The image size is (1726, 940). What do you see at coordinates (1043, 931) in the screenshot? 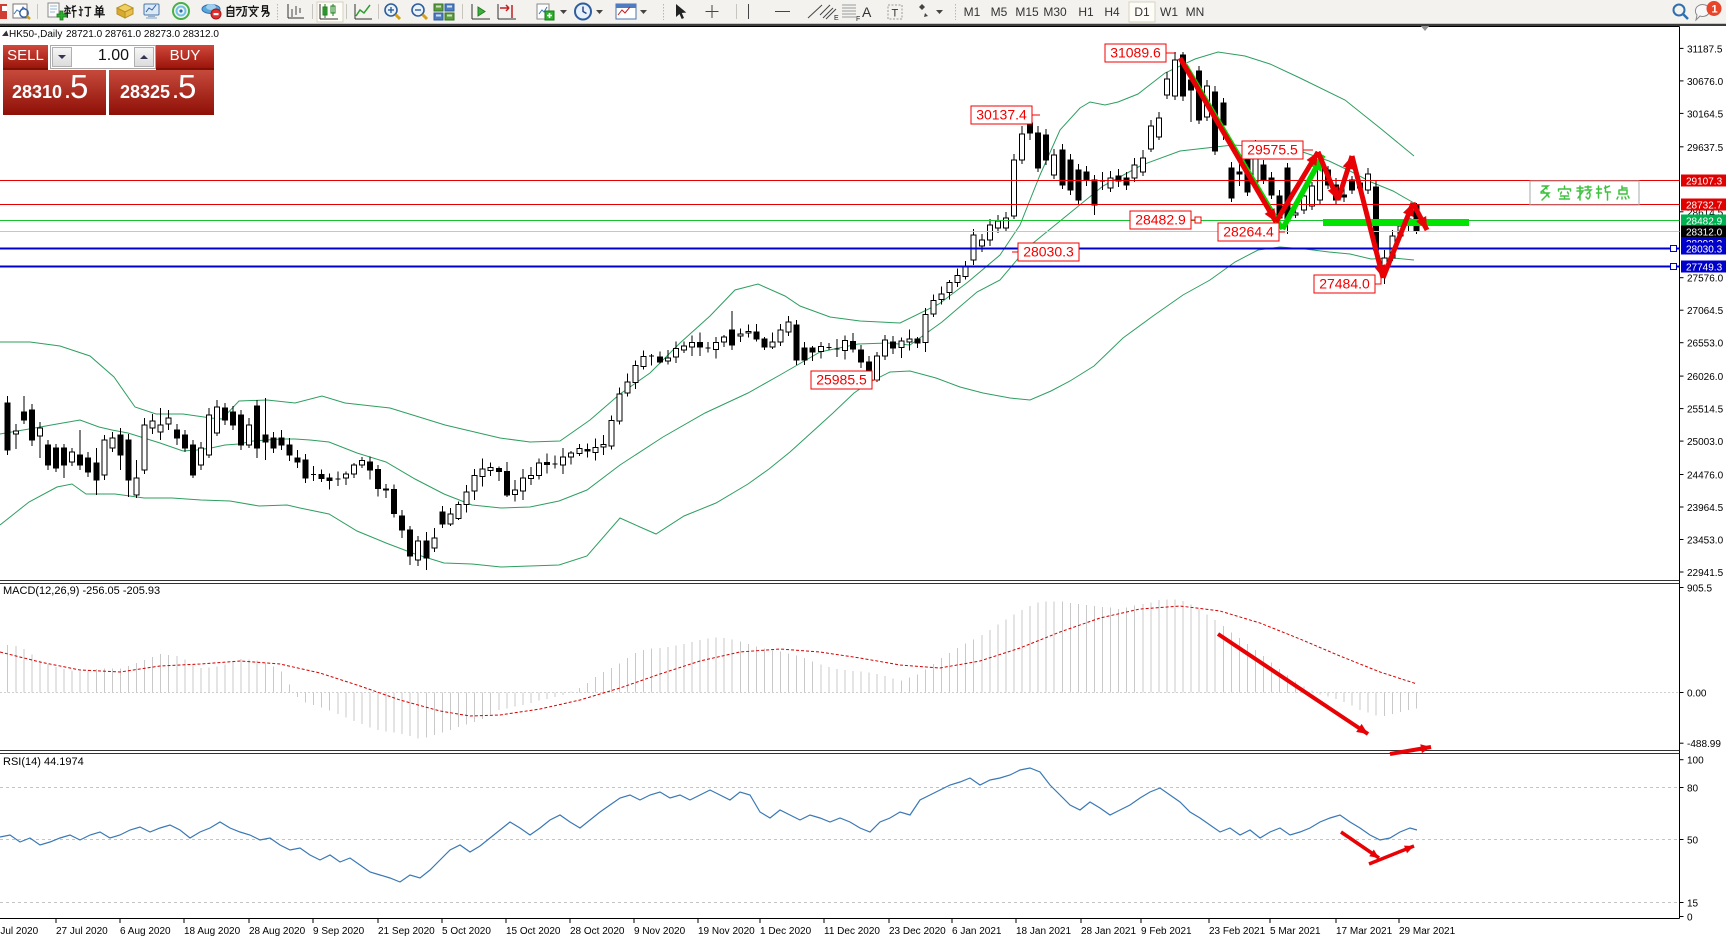
I see `svg-text: 18 Jan 2021` at bounding box center [1043, 931].